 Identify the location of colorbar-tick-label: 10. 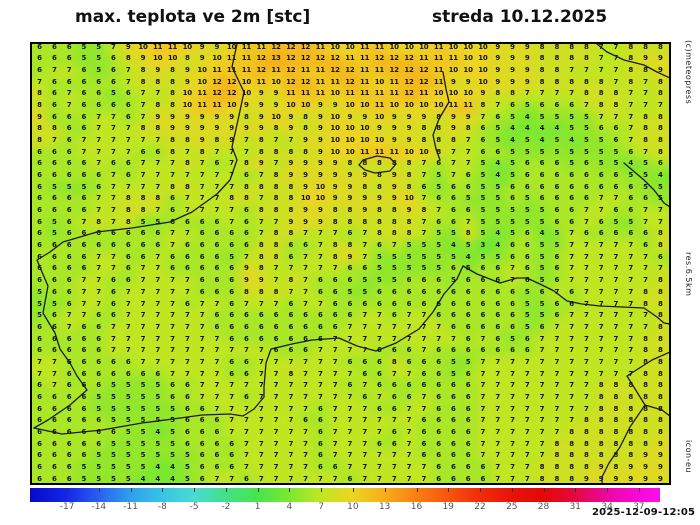
(353, 507).